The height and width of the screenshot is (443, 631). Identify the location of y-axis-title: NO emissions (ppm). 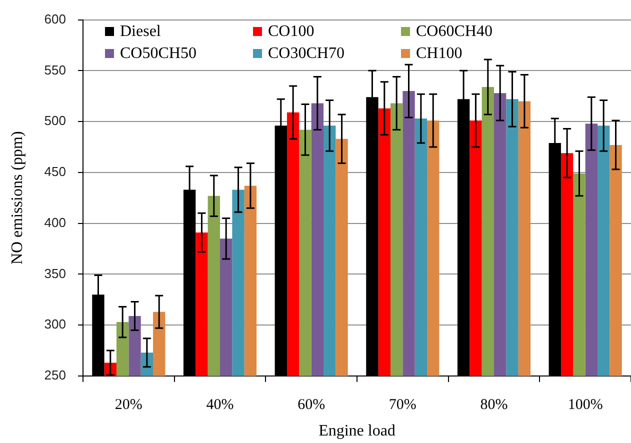
(17, 198).